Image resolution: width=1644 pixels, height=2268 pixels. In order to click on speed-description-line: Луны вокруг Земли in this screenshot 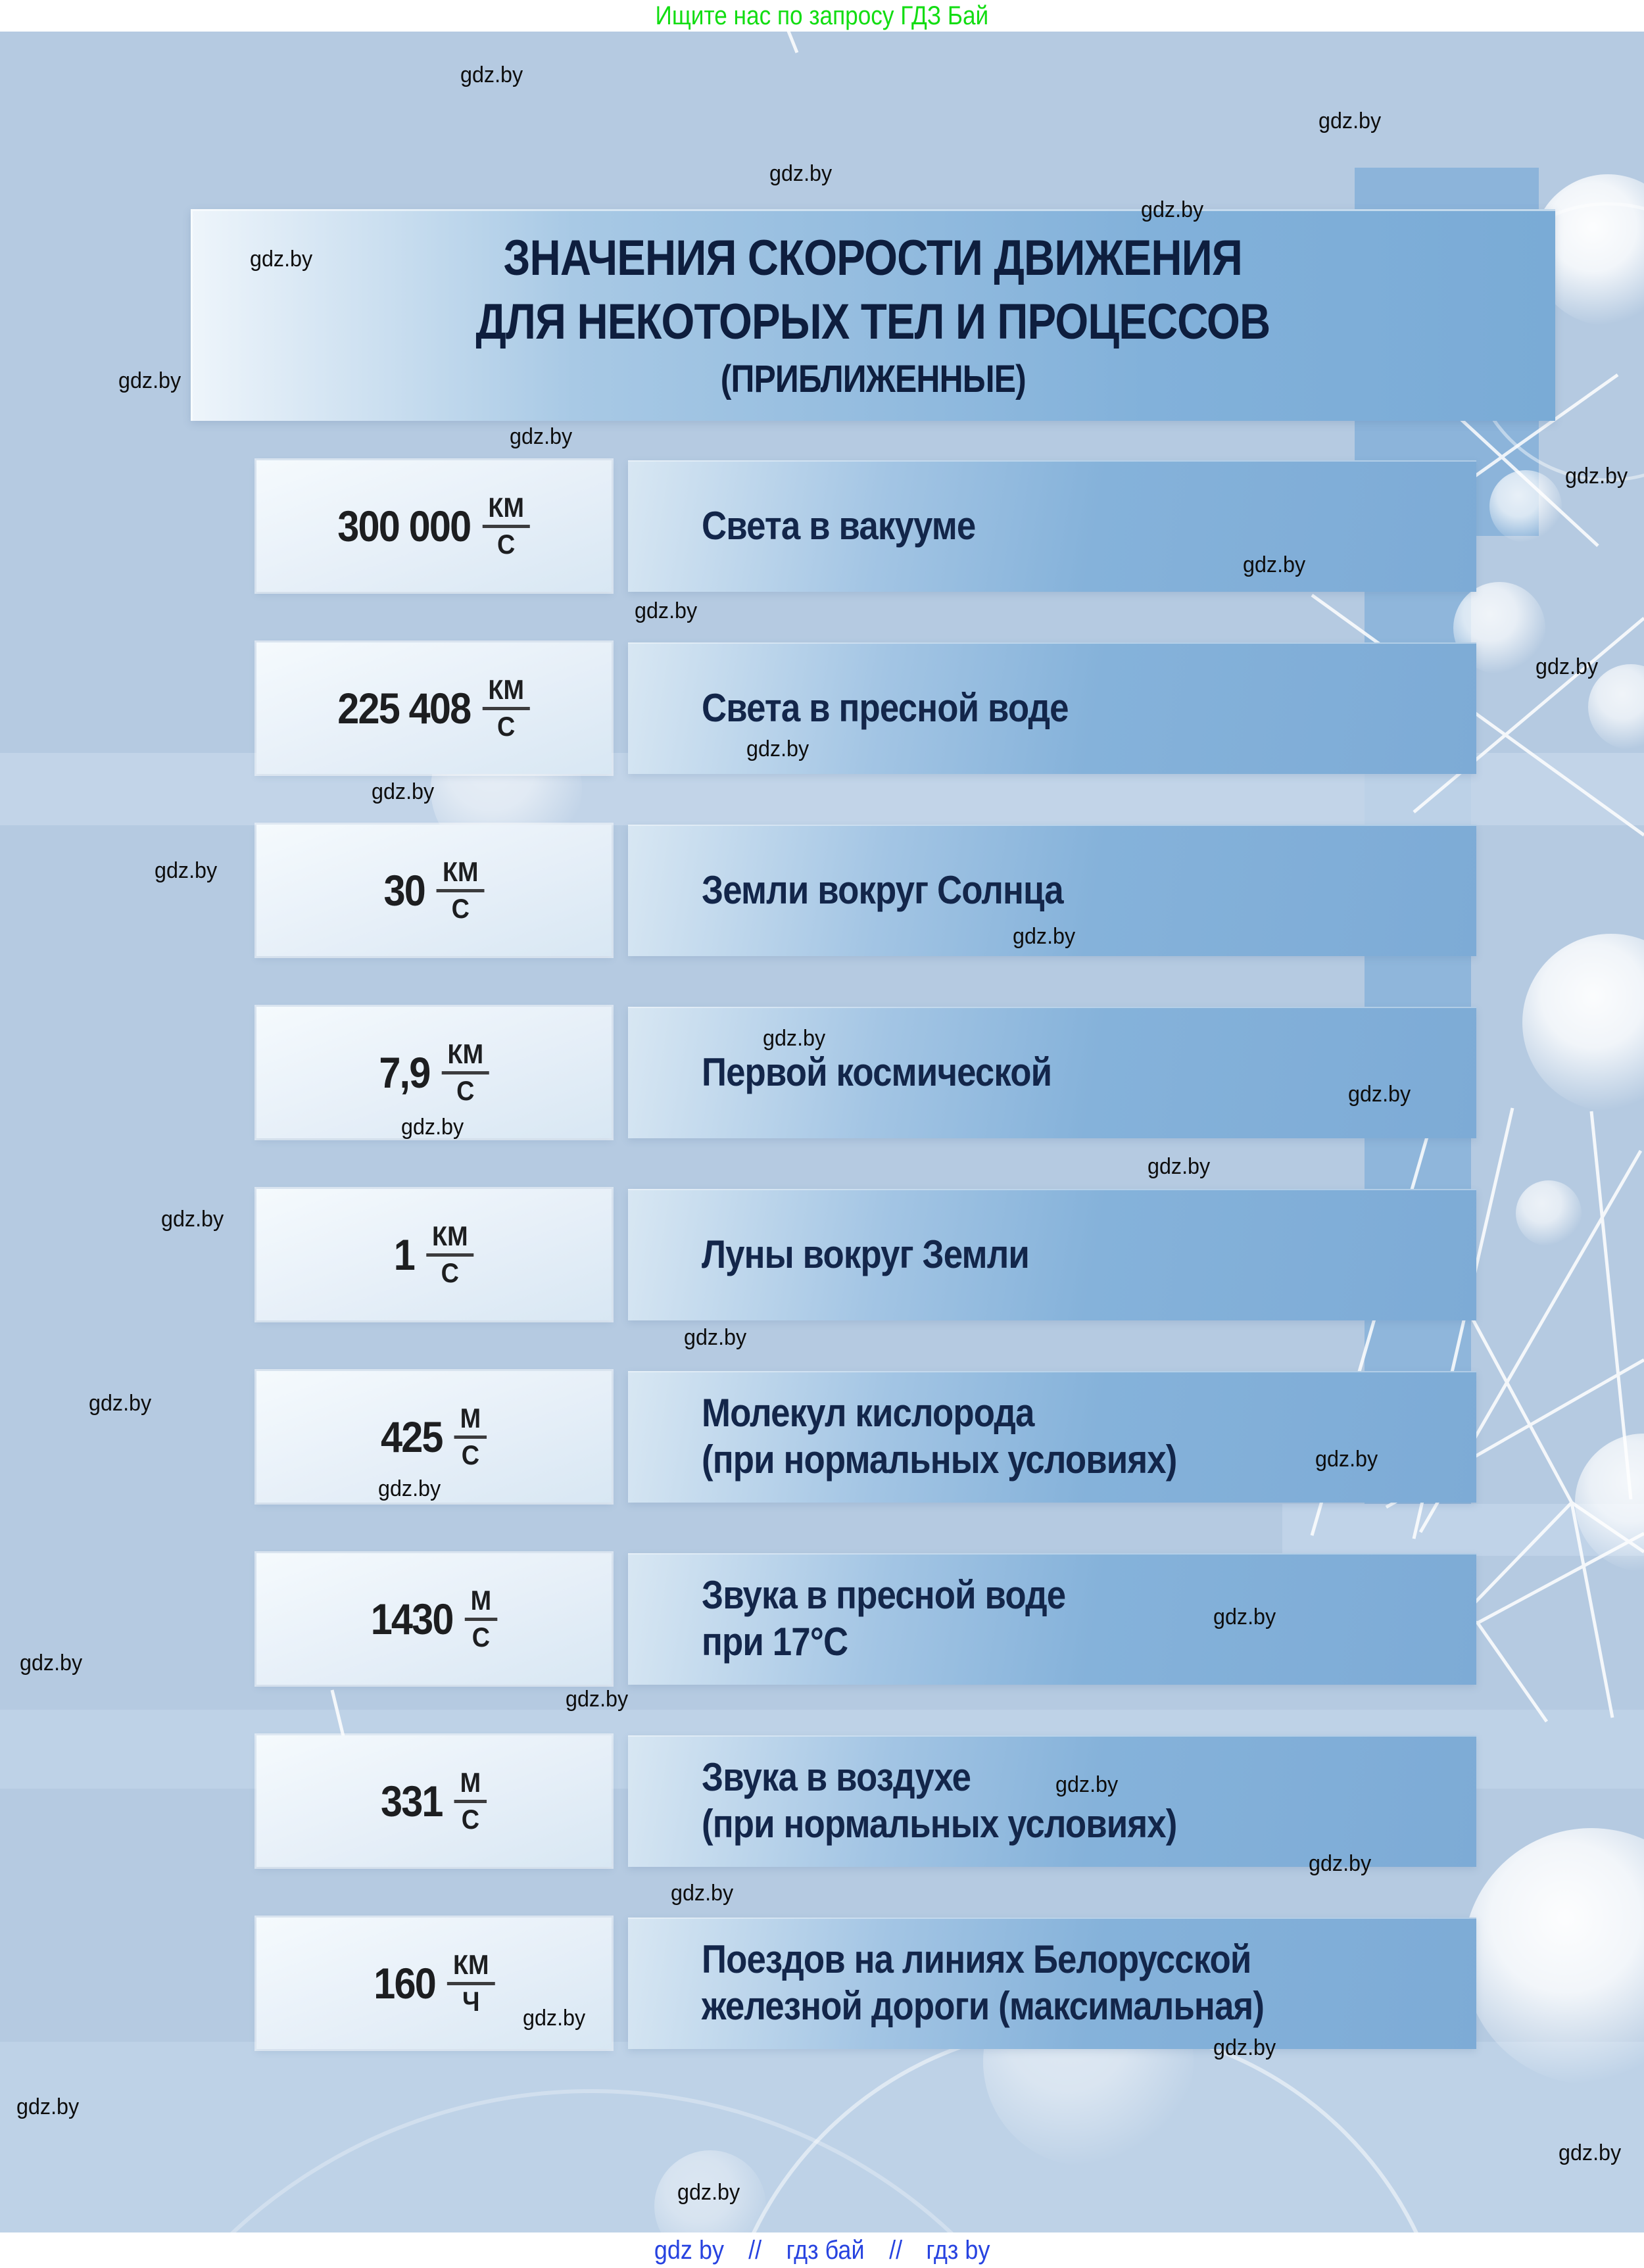, I will do `click(866, 1254)`.